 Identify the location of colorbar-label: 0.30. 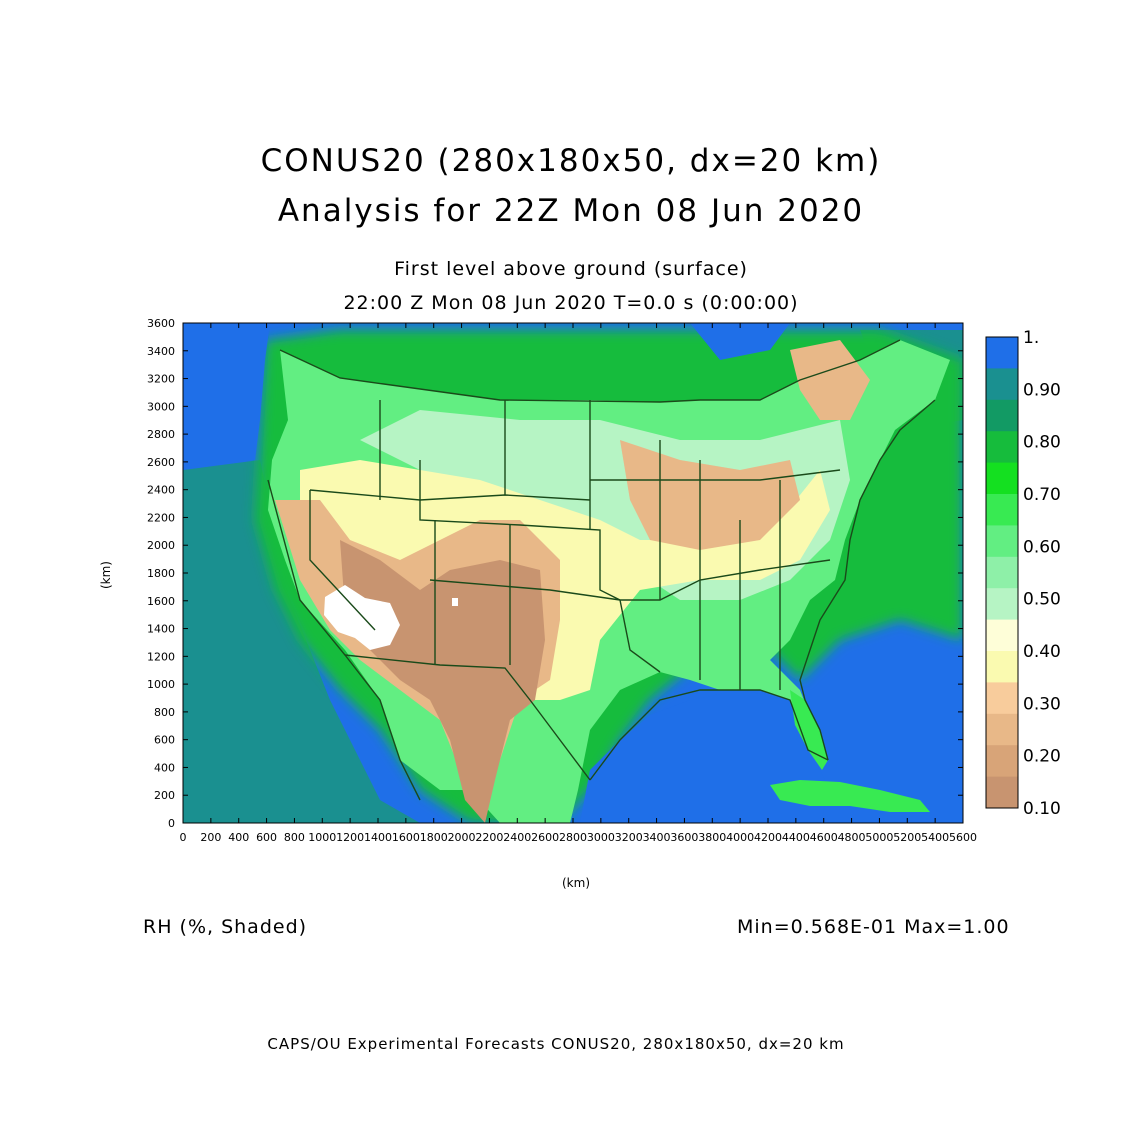
(1042, 704).